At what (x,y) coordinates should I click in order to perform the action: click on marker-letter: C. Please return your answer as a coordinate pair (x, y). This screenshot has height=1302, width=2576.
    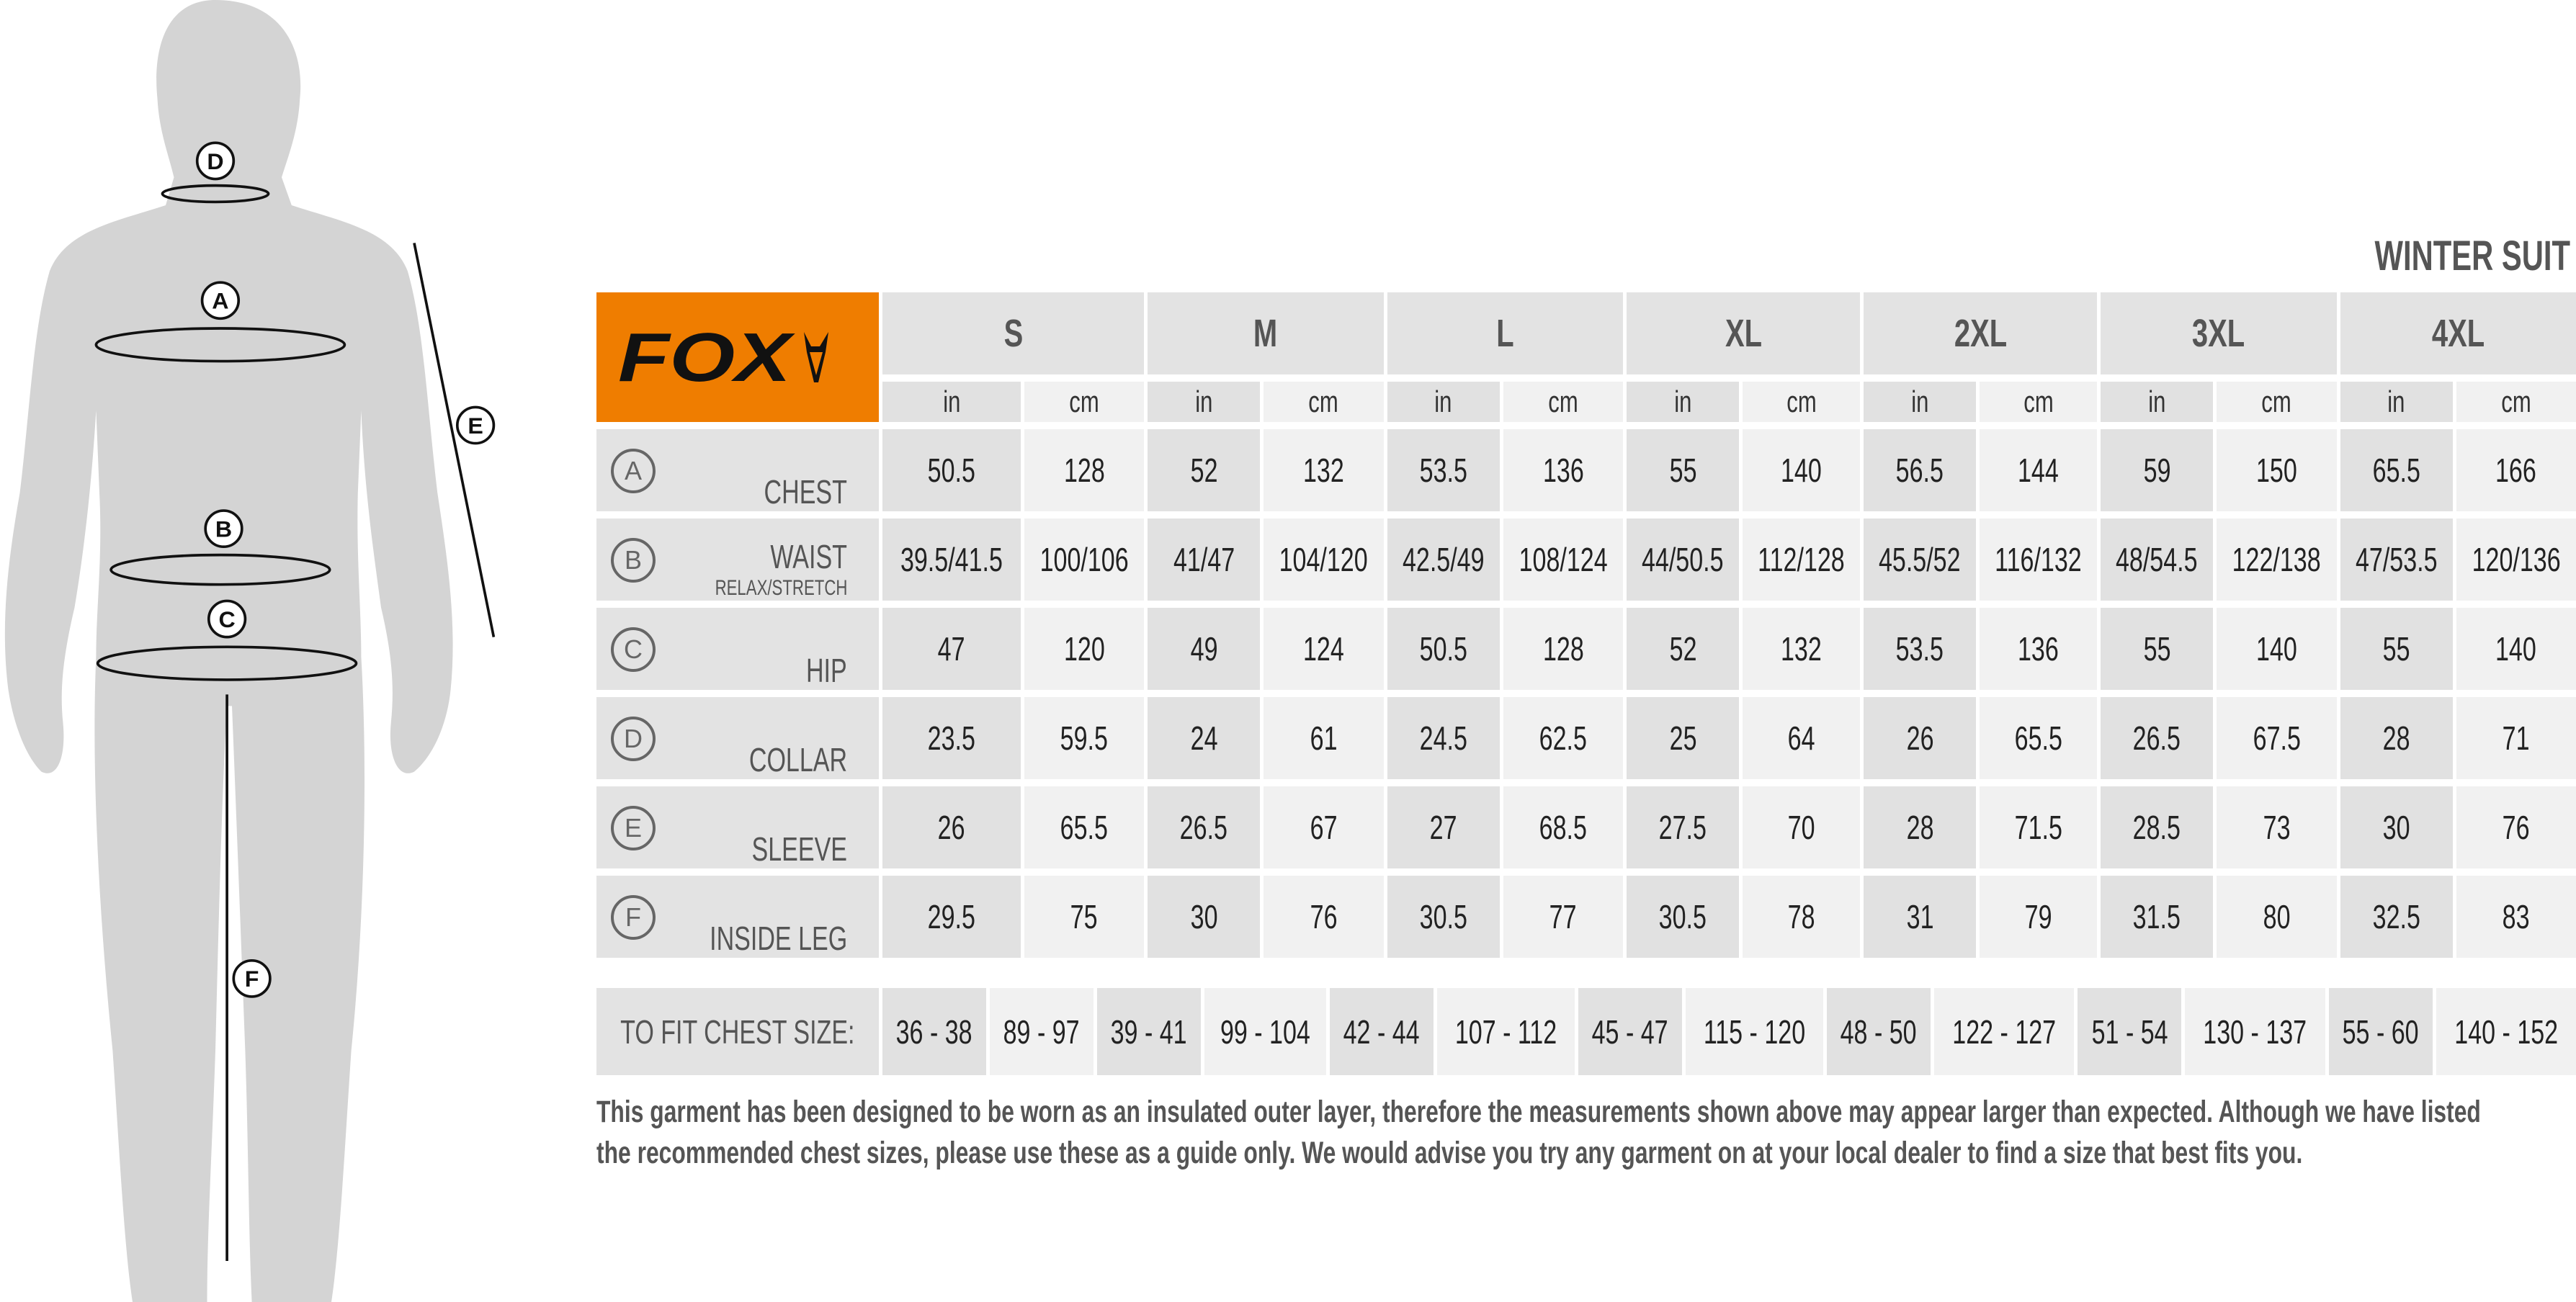
    Looking at the image, I should click on (633, 649).